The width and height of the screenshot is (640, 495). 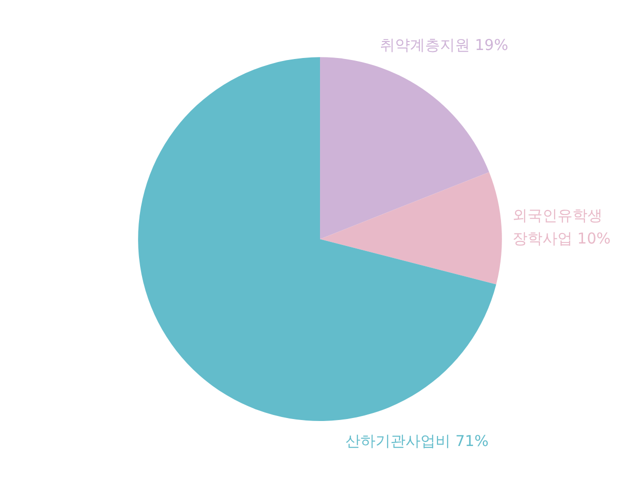 What do you see at coordinates (561, 227) in the screenshot?
I see `slice-label: 외국인유학생 장학사업 10%` at bounding box center [561, 227].